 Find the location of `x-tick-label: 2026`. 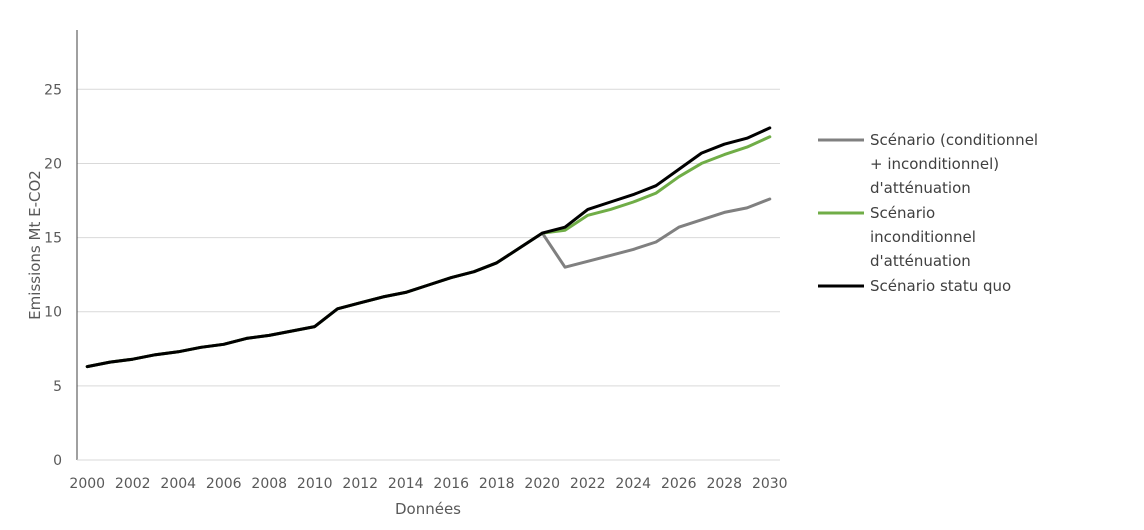

x-tick-label: 2026 is located at coordinates (679, 484).